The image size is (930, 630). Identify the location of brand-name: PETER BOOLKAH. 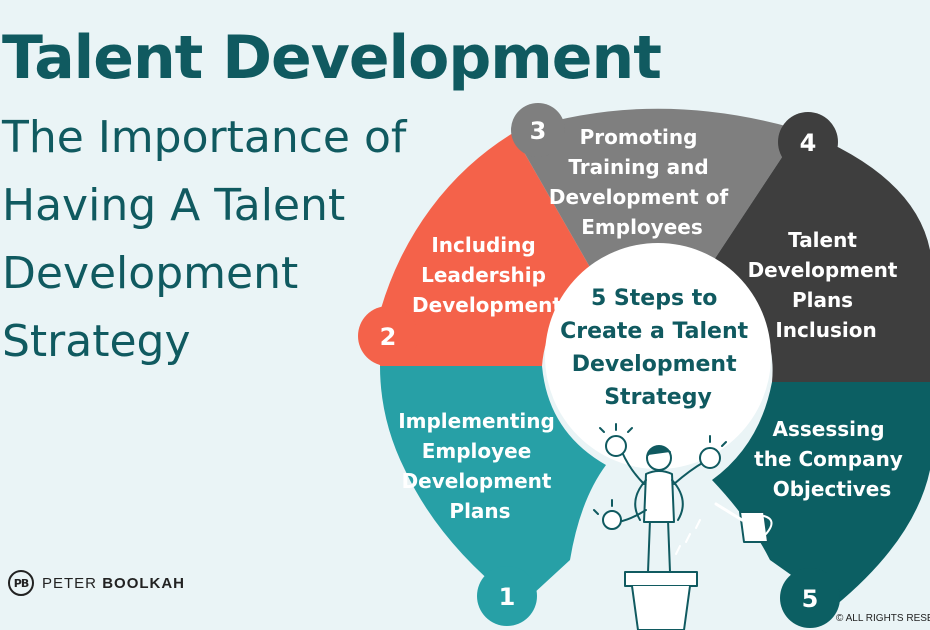
(113, 583).